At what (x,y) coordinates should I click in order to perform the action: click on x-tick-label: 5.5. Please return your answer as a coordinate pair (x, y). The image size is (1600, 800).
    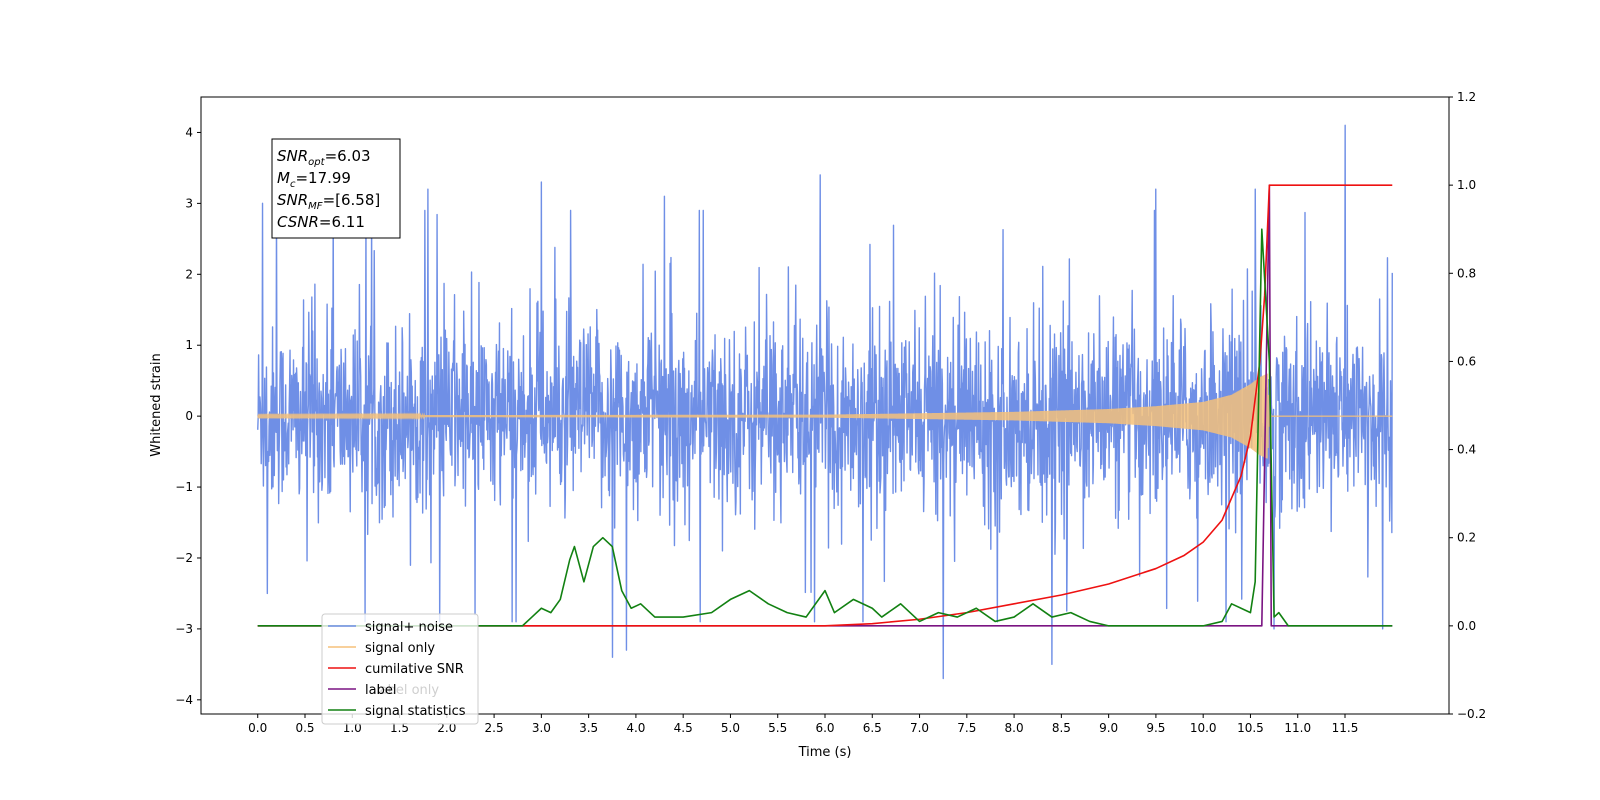
    Looking at the image, I should click on (777, 728).